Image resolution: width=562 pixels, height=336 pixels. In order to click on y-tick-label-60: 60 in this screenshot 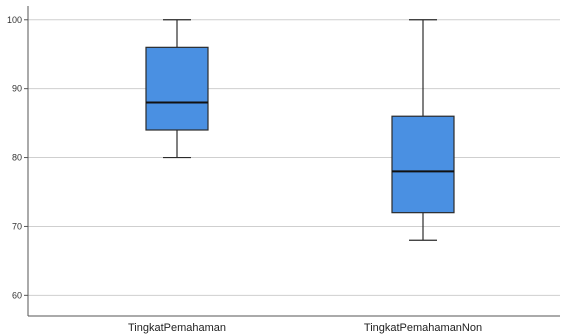, I will do `click(17, 295)`.